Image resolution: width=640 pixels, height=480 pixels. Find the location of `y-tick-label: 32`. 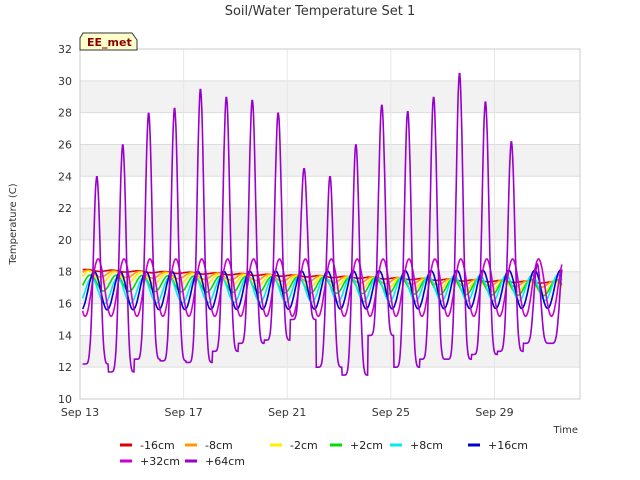

y-tick-label: 32 is located at coordinates (65, 49).